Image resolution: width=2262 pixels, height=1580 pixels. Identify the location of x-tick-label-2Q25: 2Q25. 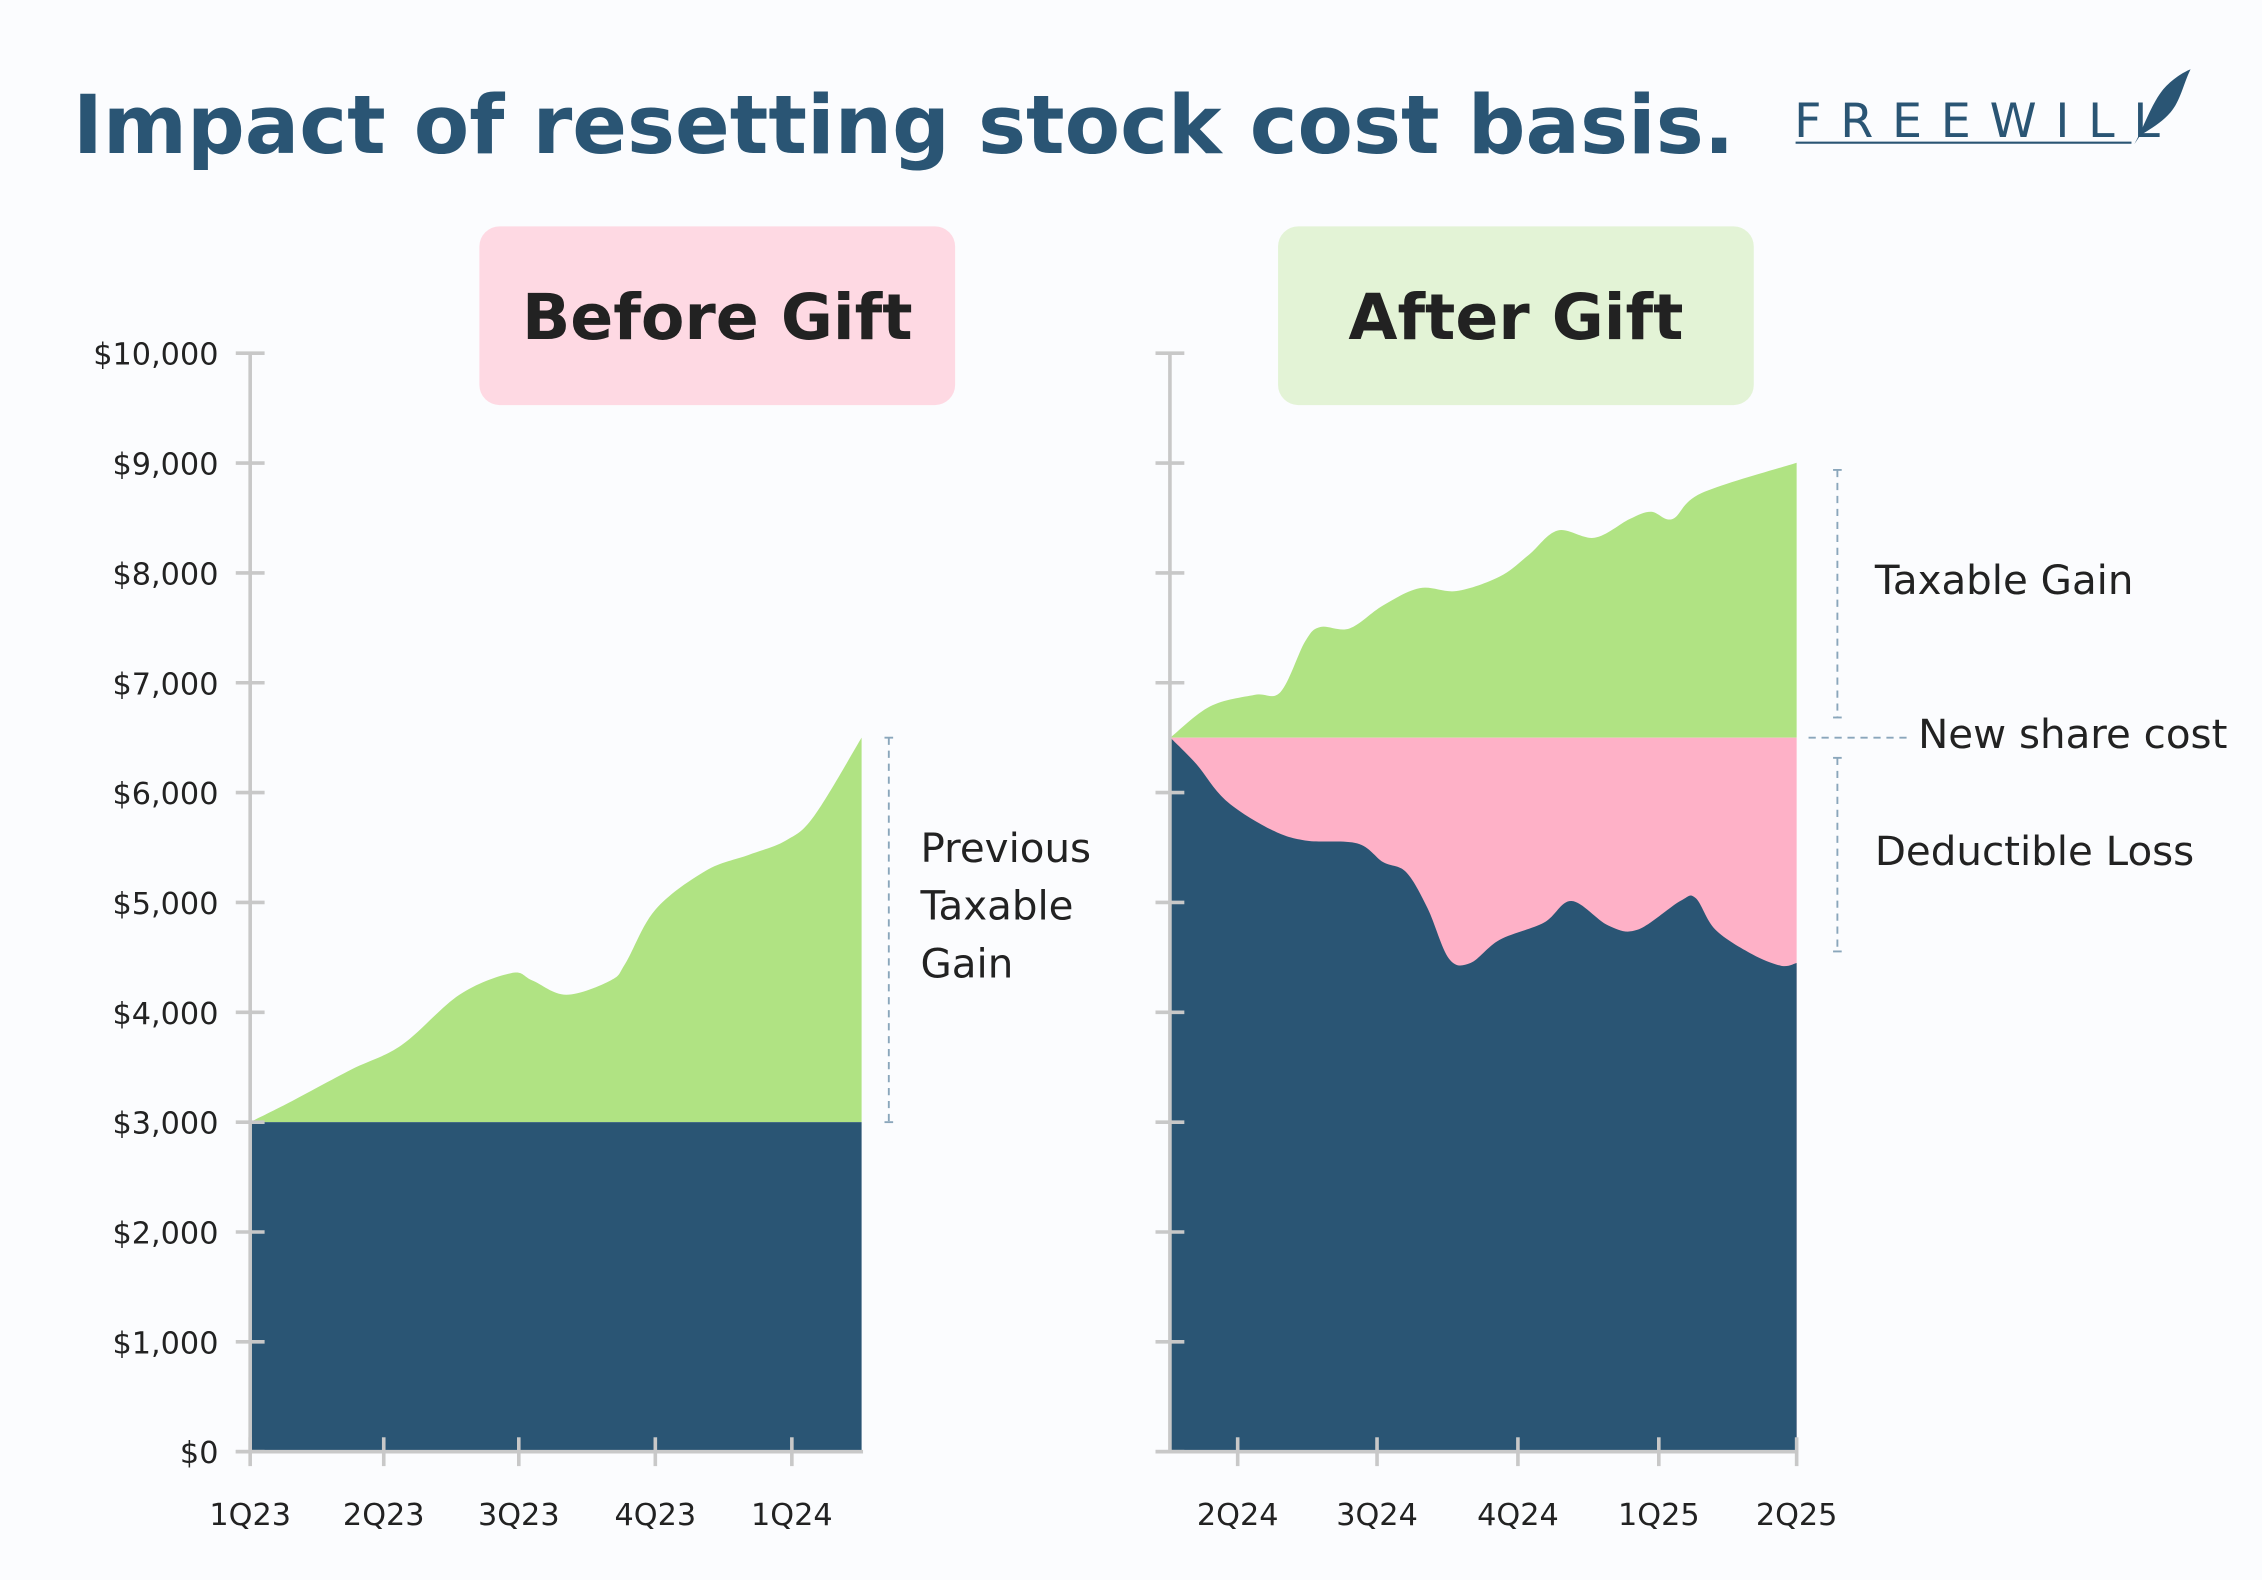
(1797, 1515).